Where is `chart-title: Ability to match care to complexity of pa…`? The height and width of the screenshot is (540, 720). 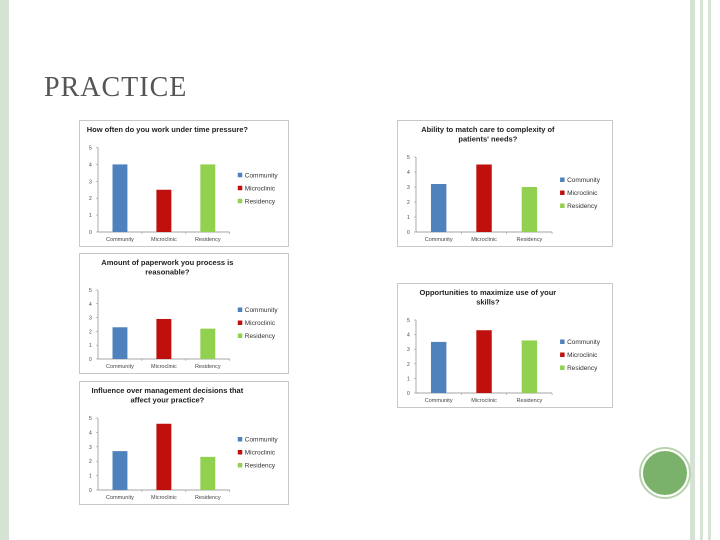
chart-title: Ability to match care to complexity of pa… is located at coordinates (488, 134).